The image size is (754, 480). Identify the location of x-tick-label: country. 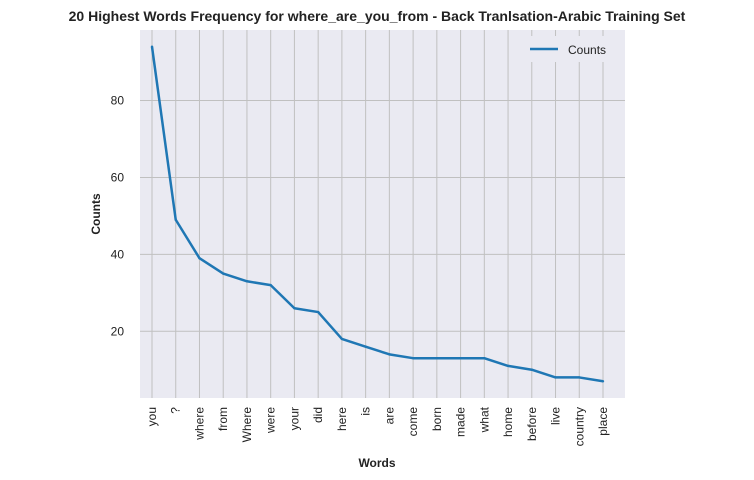
(579, 426).